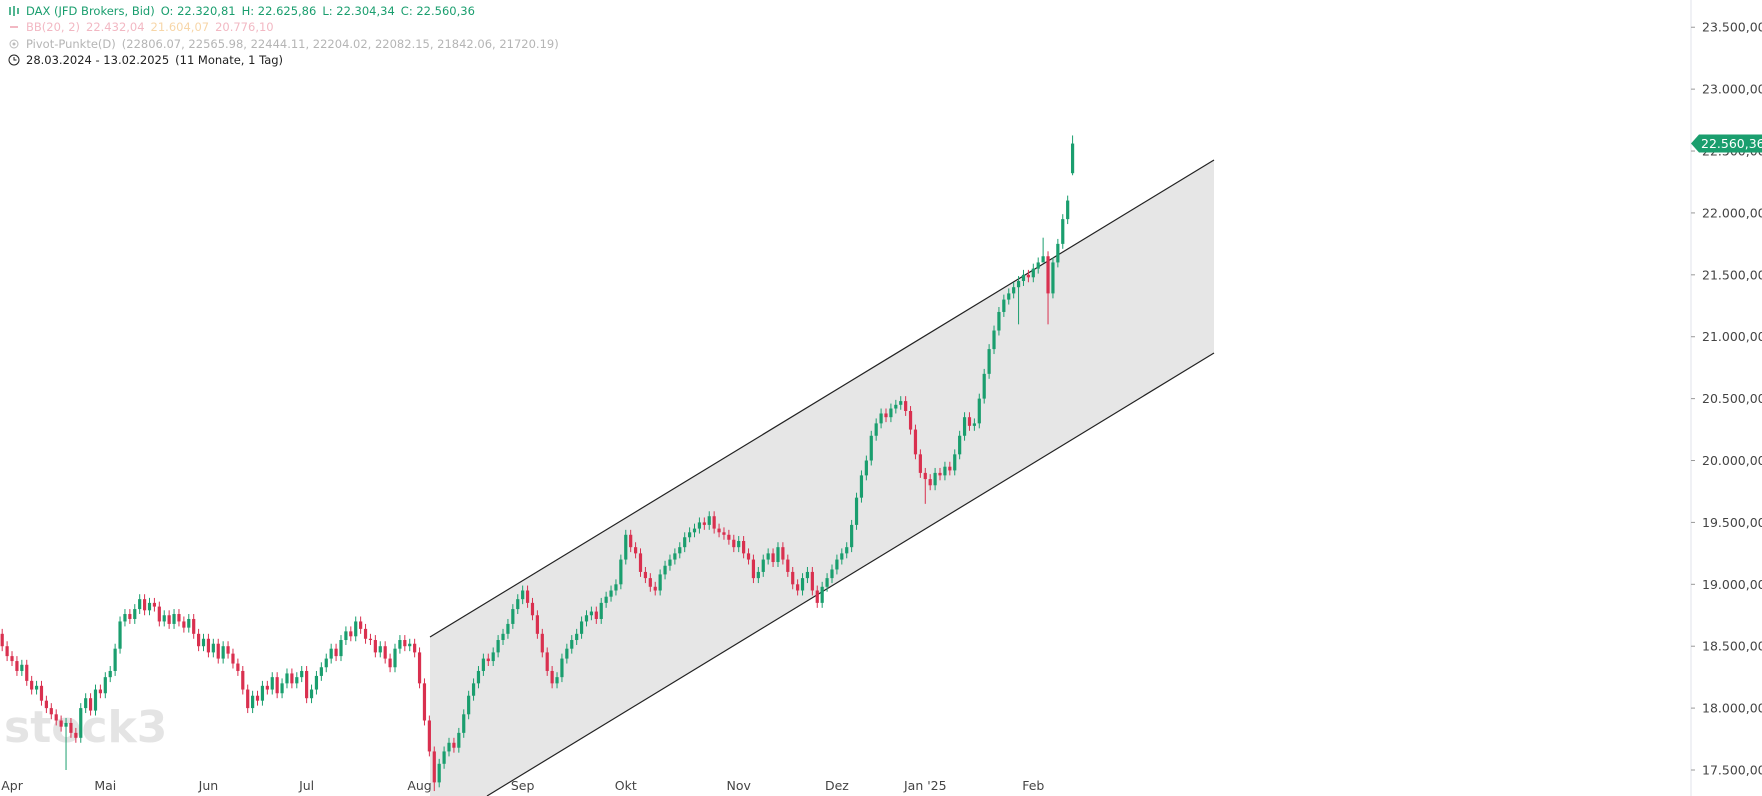 This screenshot has width=1762, height=796. What do you see at coordinates (53, 27) in the screenshot?
I see `indicator-name: BB(20, 2)` at bounding box center [53, 27].